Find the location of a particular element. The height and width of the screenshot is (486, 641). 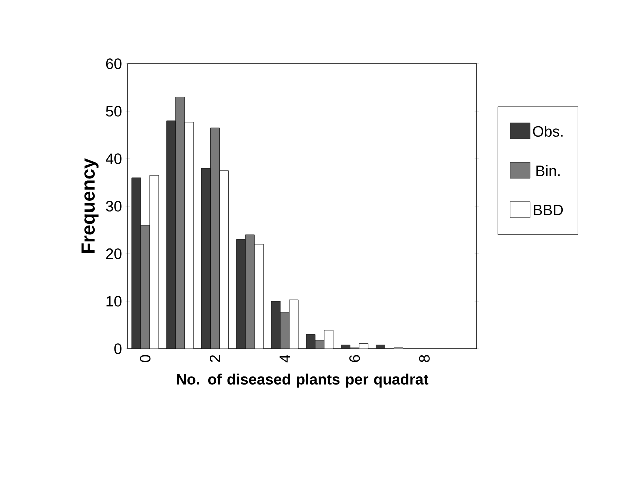

x-axis-title: No. of diseased plants per quadrat is located at coordinates (303, 381).